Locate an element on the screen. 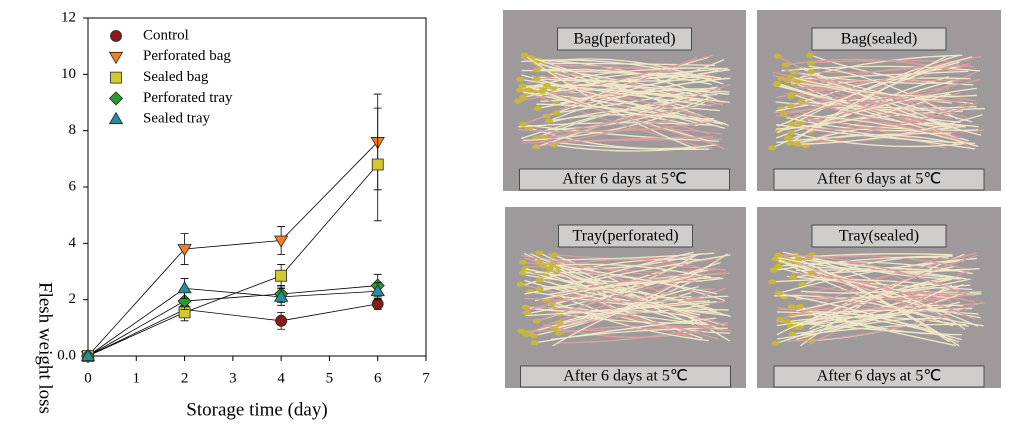 The height and width of the screenshot is (431, 1022). photo: Bag(perforated) After 6 days at 5℃ is located at coordinates (624, 100).